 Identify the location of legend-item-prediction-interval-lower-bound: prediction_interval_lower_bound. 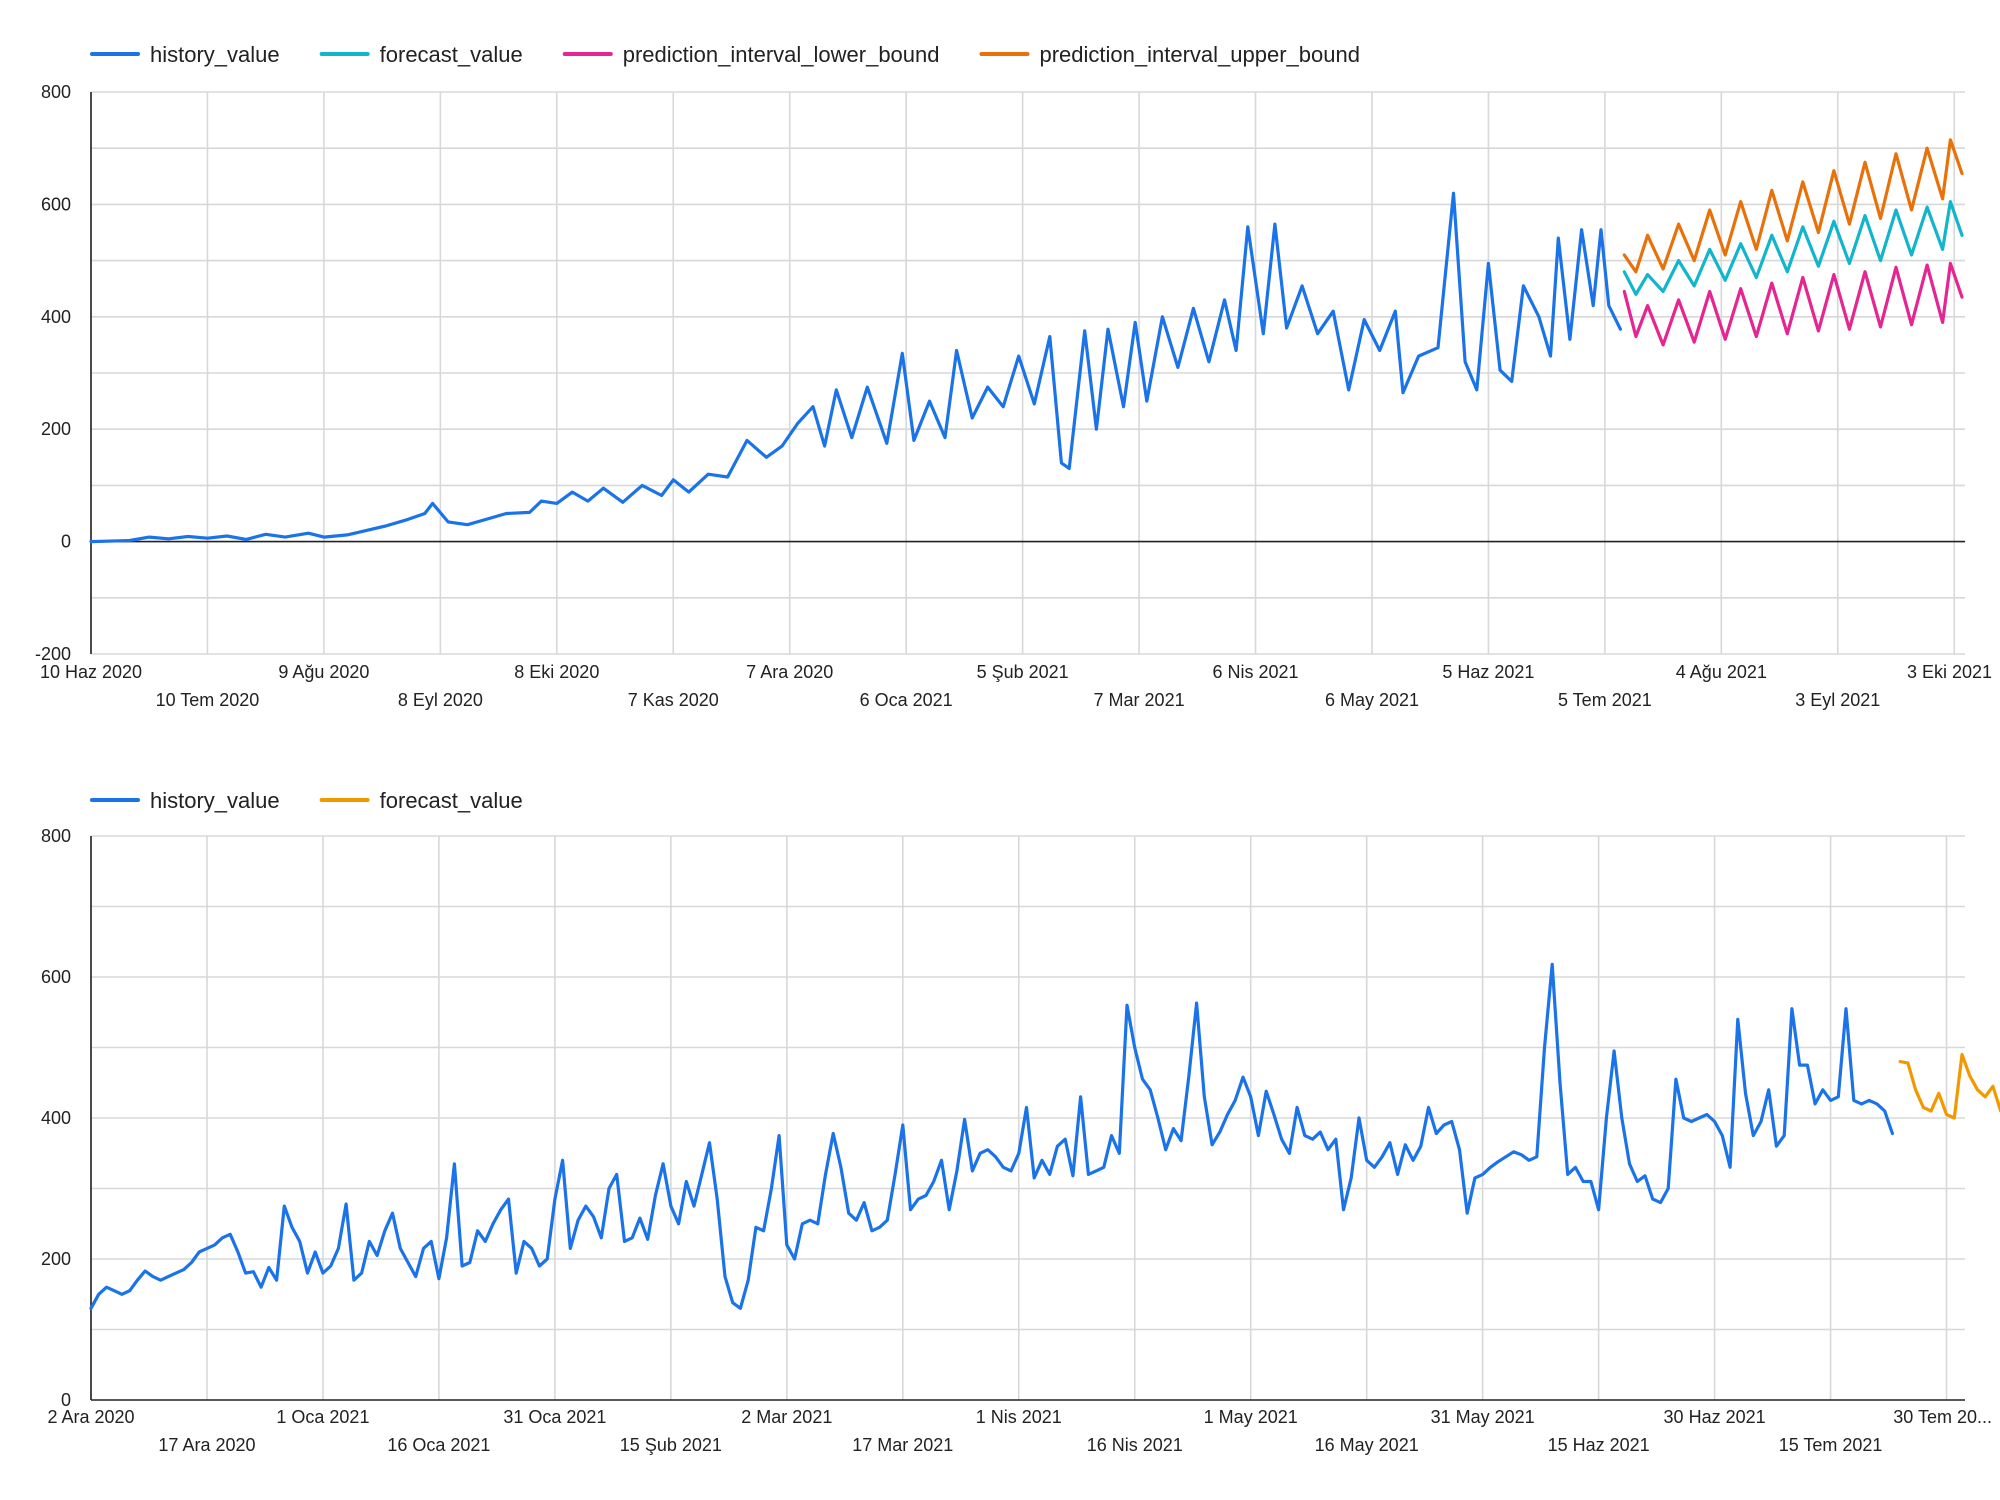
(751, 54).